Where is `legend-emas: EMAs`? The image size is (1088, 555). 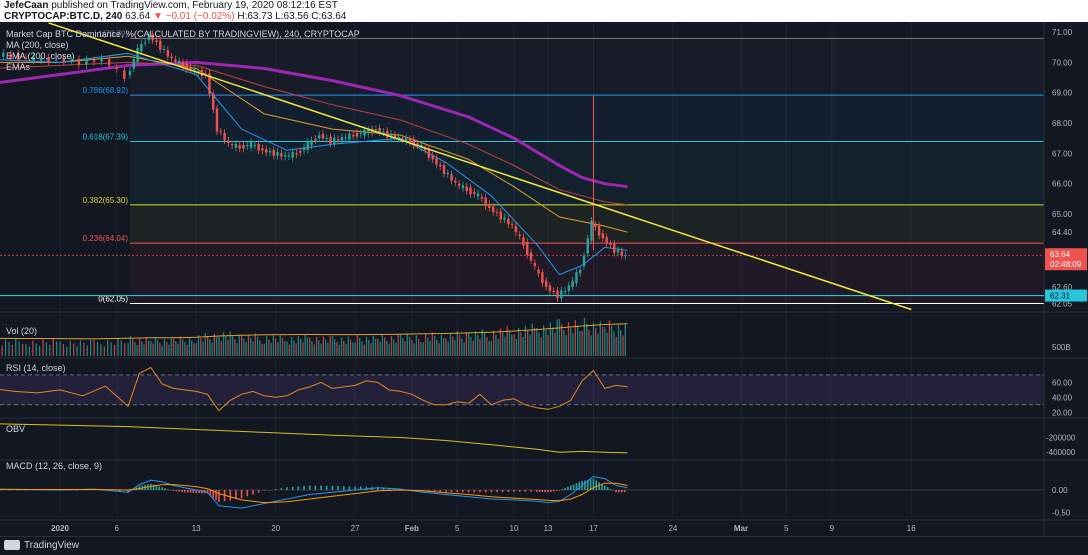
legend-emas: EMAs is located at coordinates (18, 67).